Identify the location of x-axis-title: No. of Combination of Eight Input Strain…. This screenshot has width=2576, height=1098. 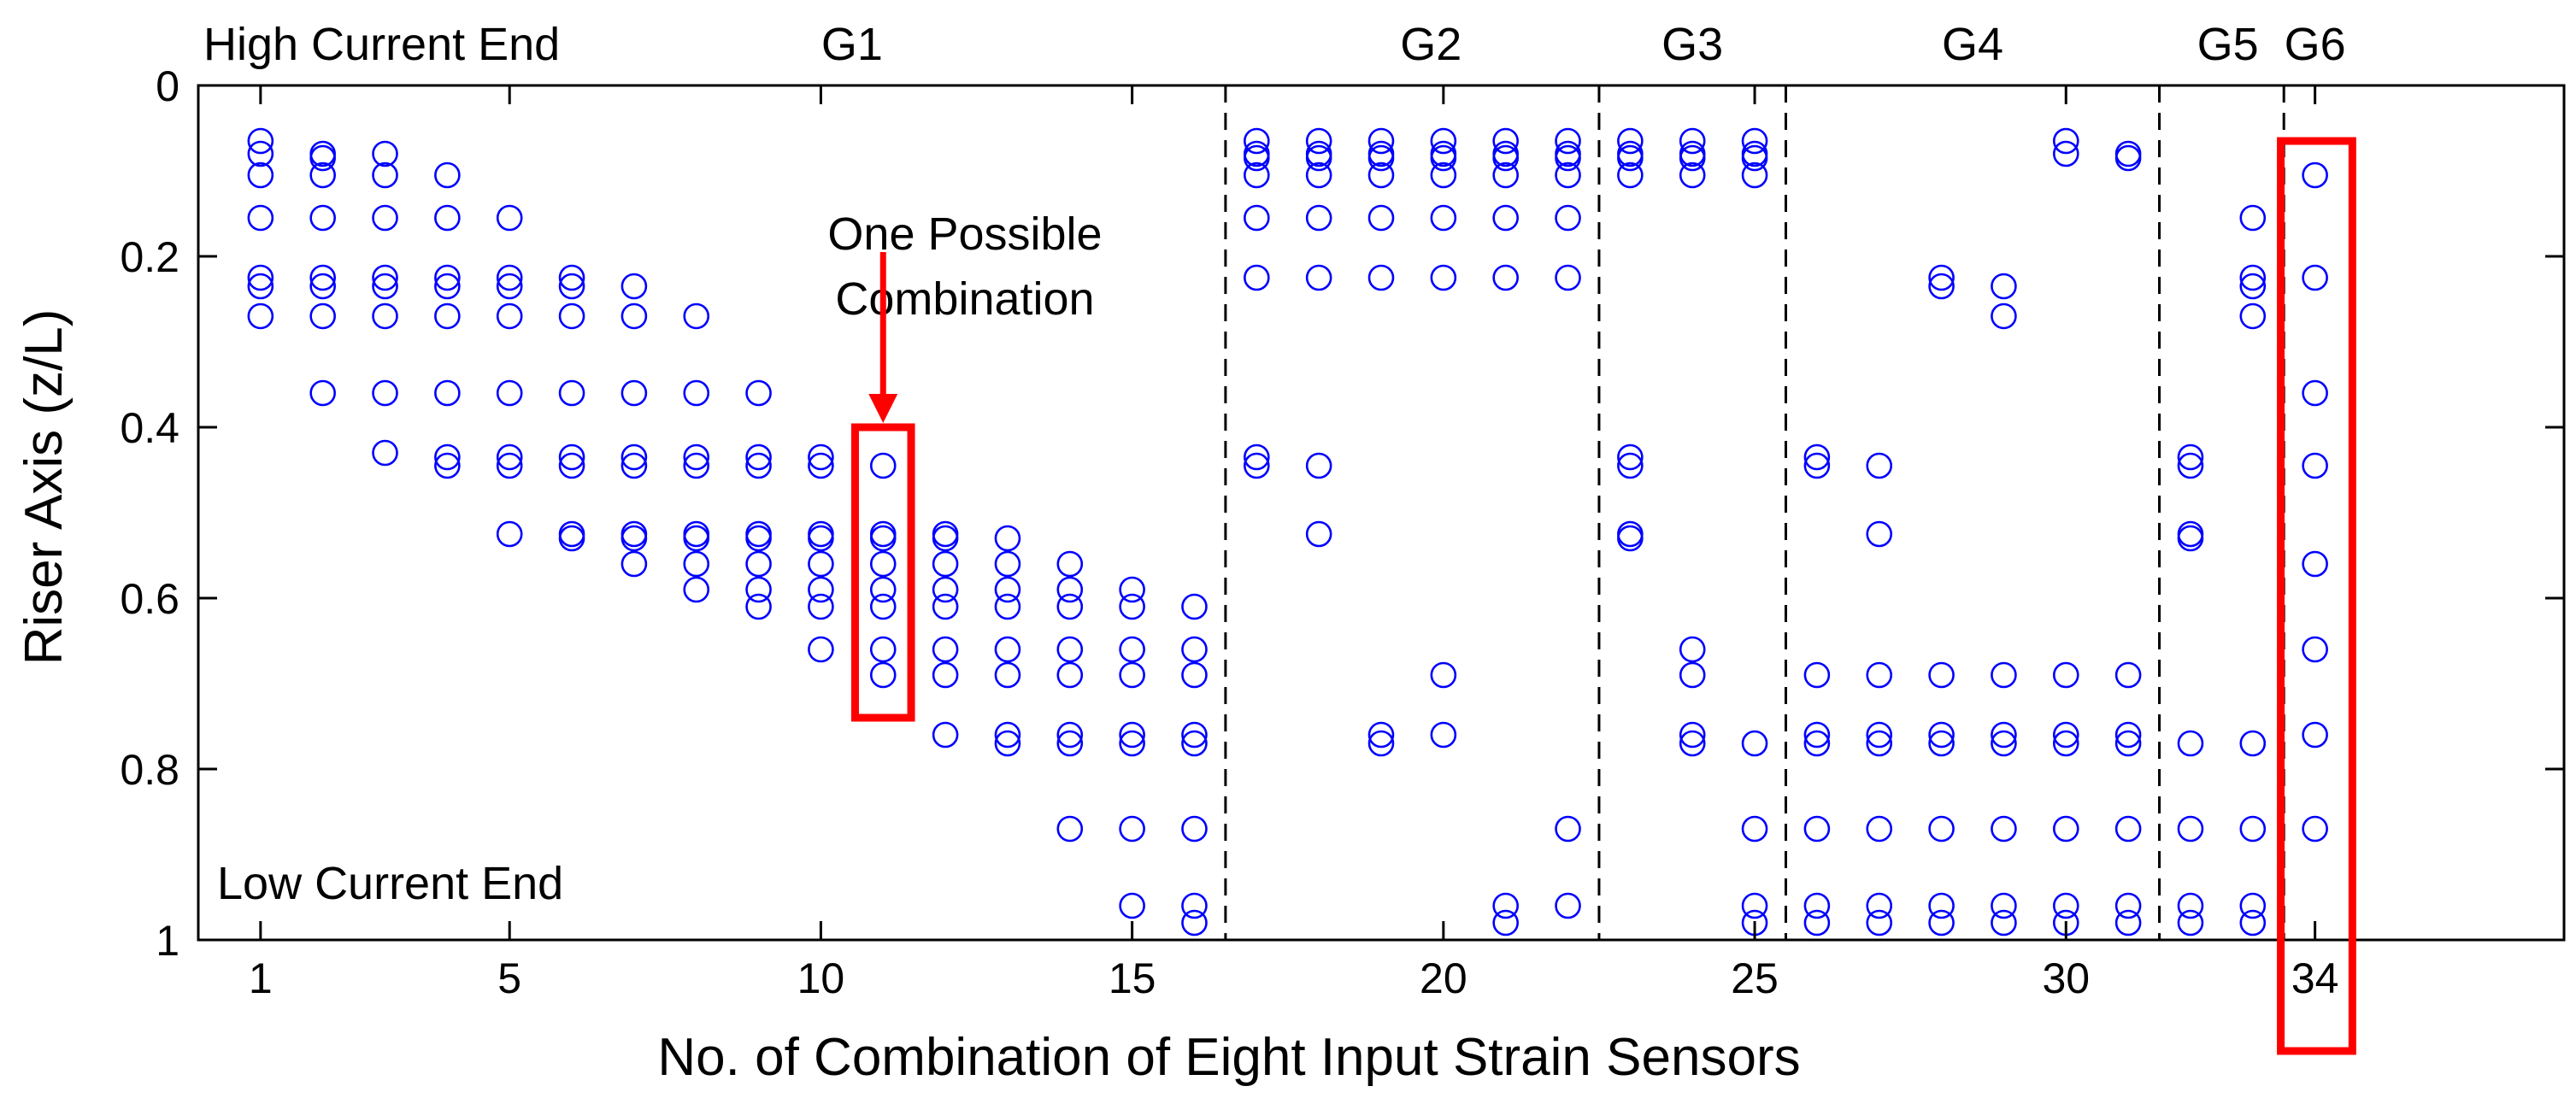
(1228, 1057).